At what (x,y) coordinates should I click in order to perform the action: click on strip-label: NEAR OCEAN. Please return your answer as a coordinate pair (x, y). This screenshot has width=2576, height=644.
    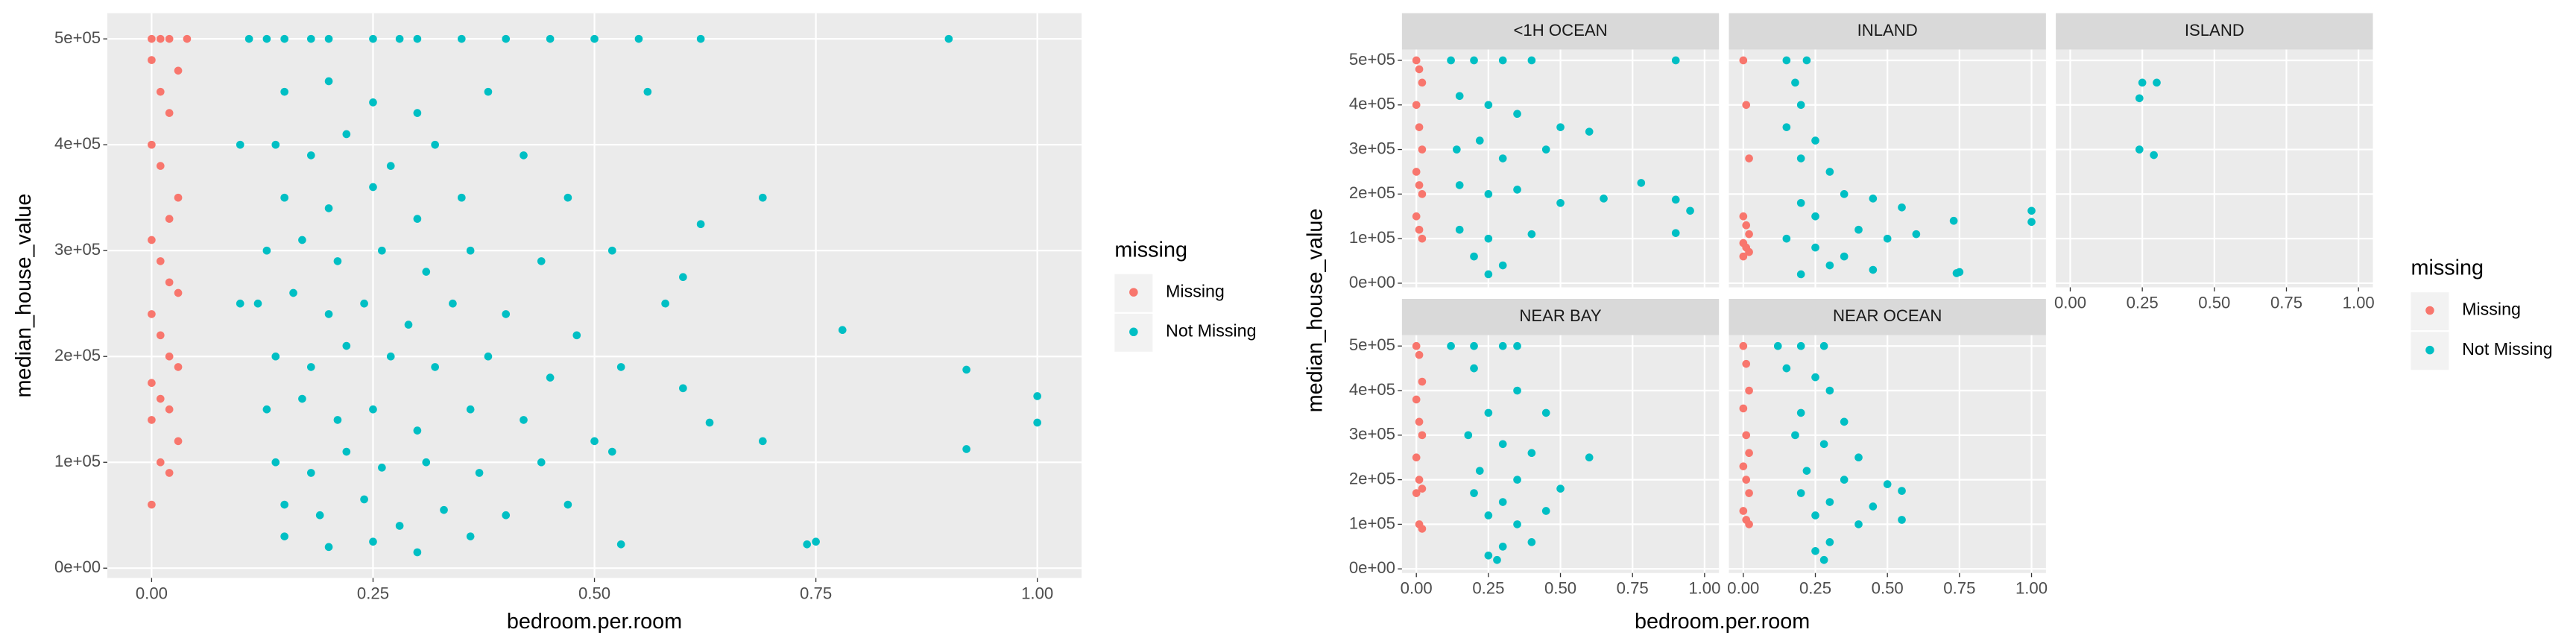
    Looking at the image, I should click on (1888, 315).